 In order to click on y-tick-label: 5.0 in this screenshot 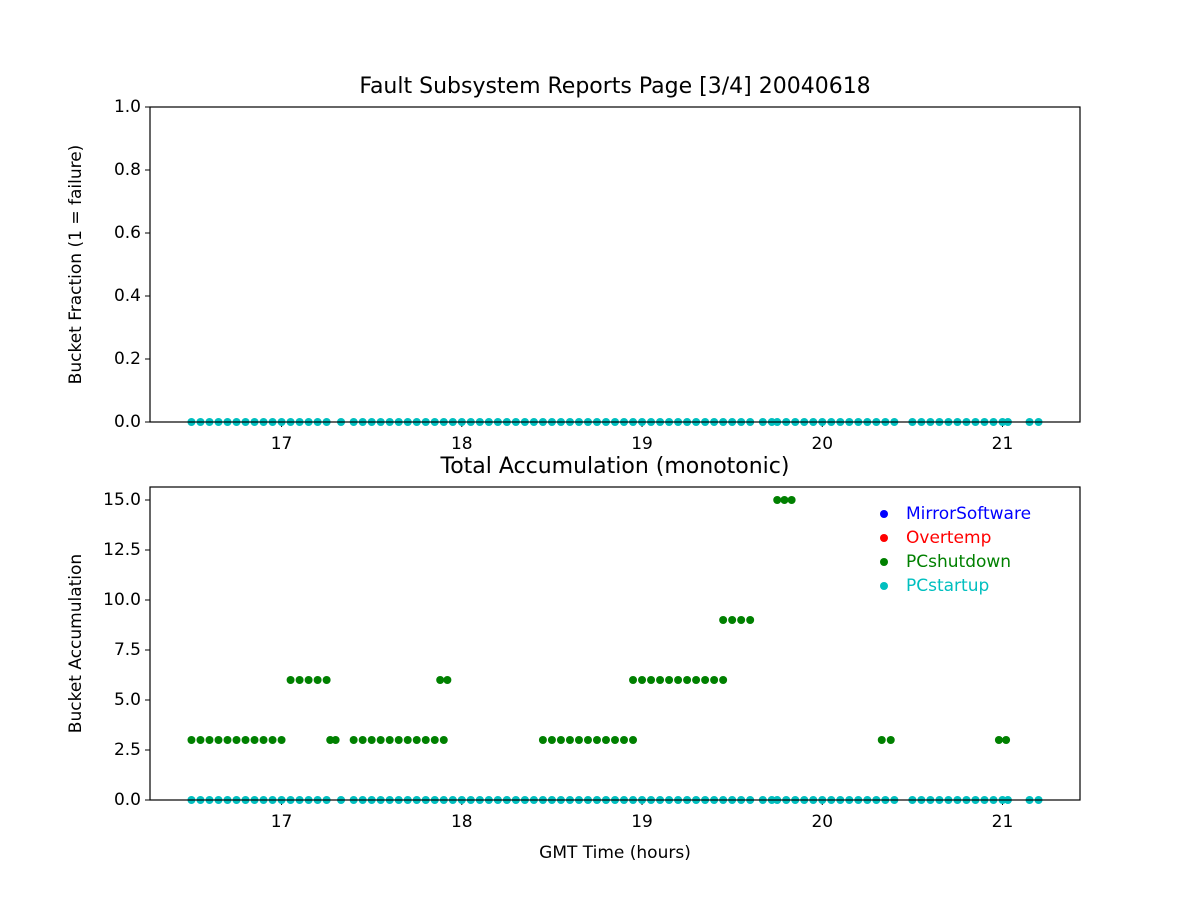, I will do `click(127, 700)`.